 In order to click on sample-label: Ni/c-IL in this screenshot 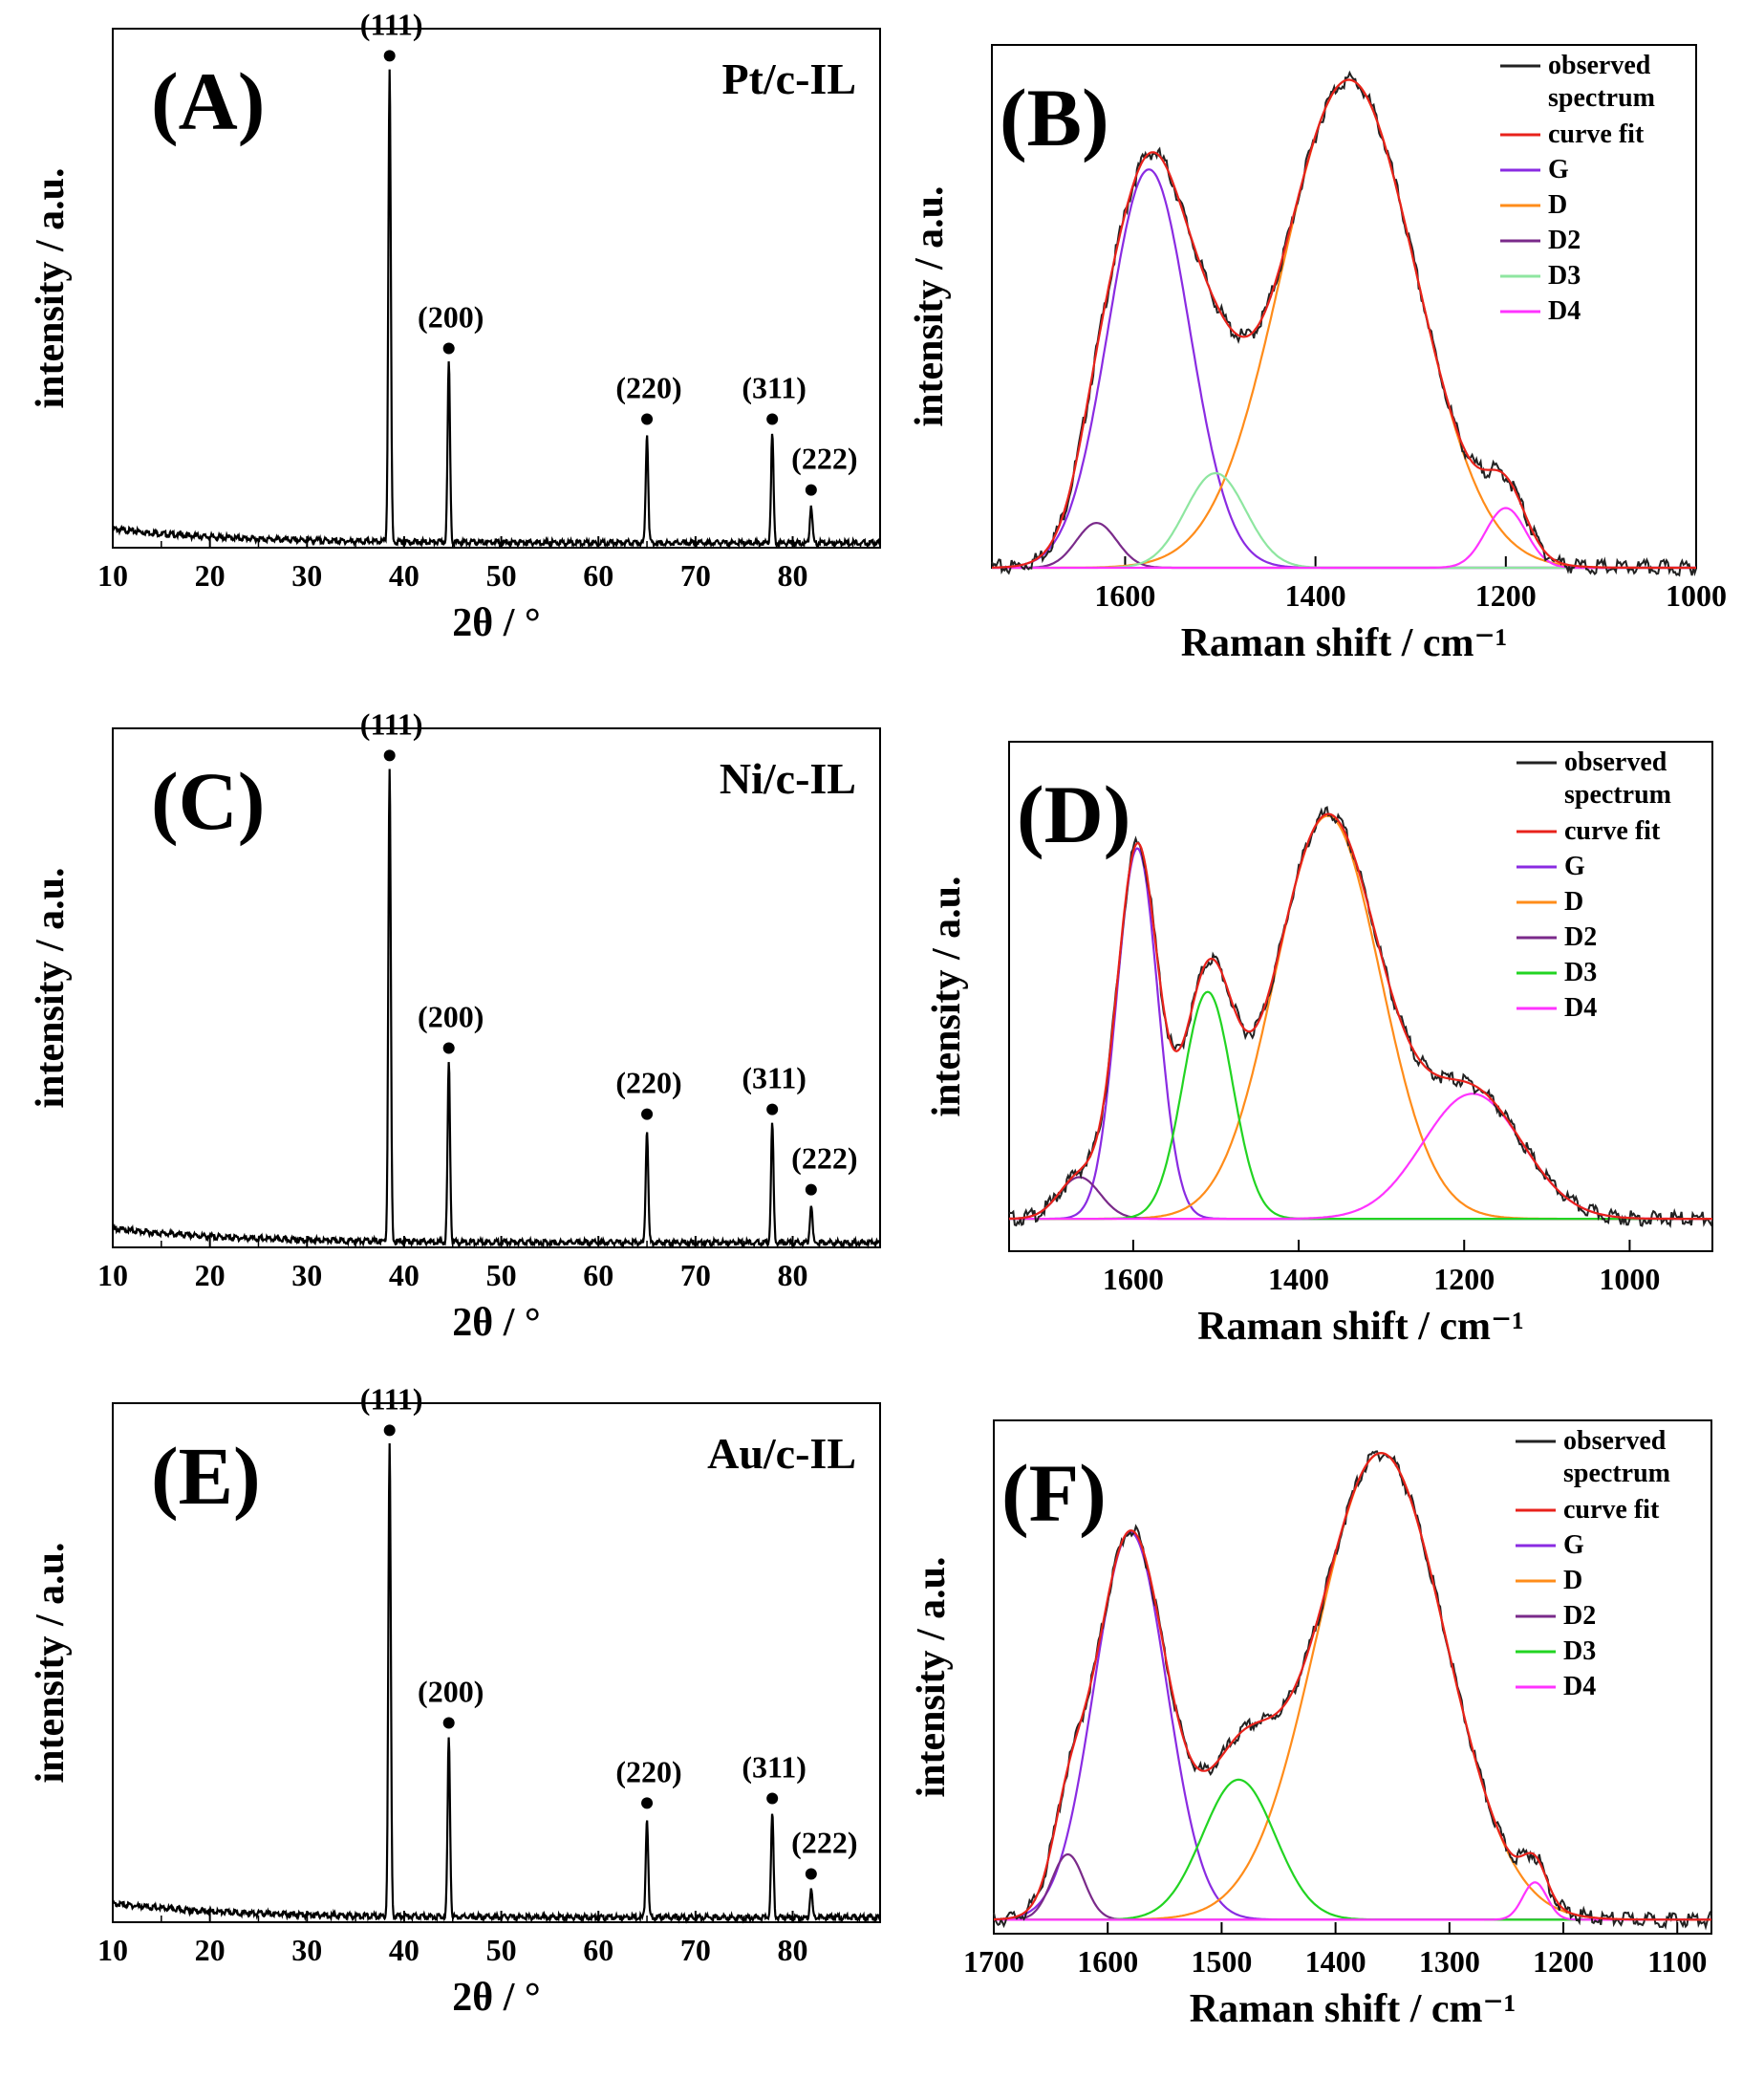, I will do `click(788, 778)`.